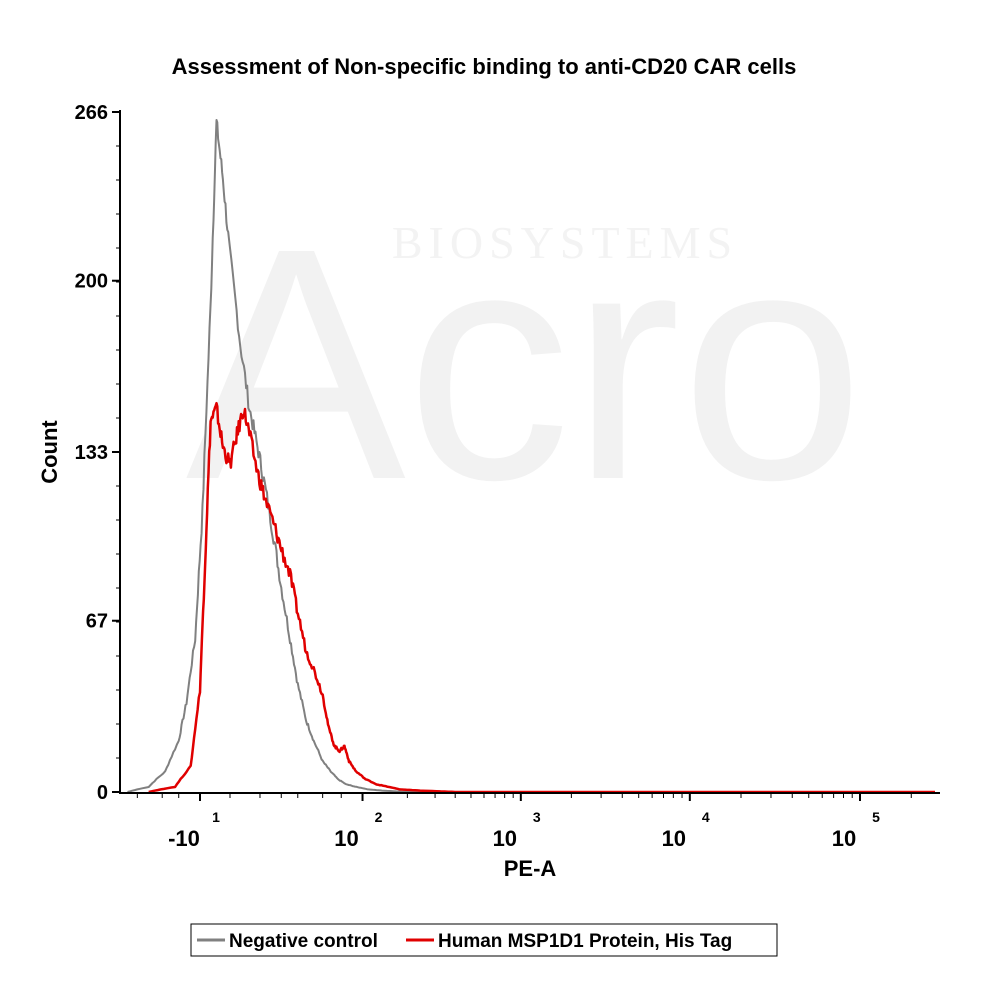  Describe the element at coordinates (49, 452) in the screenshot. I see `y-axis-label: Count` at that location.